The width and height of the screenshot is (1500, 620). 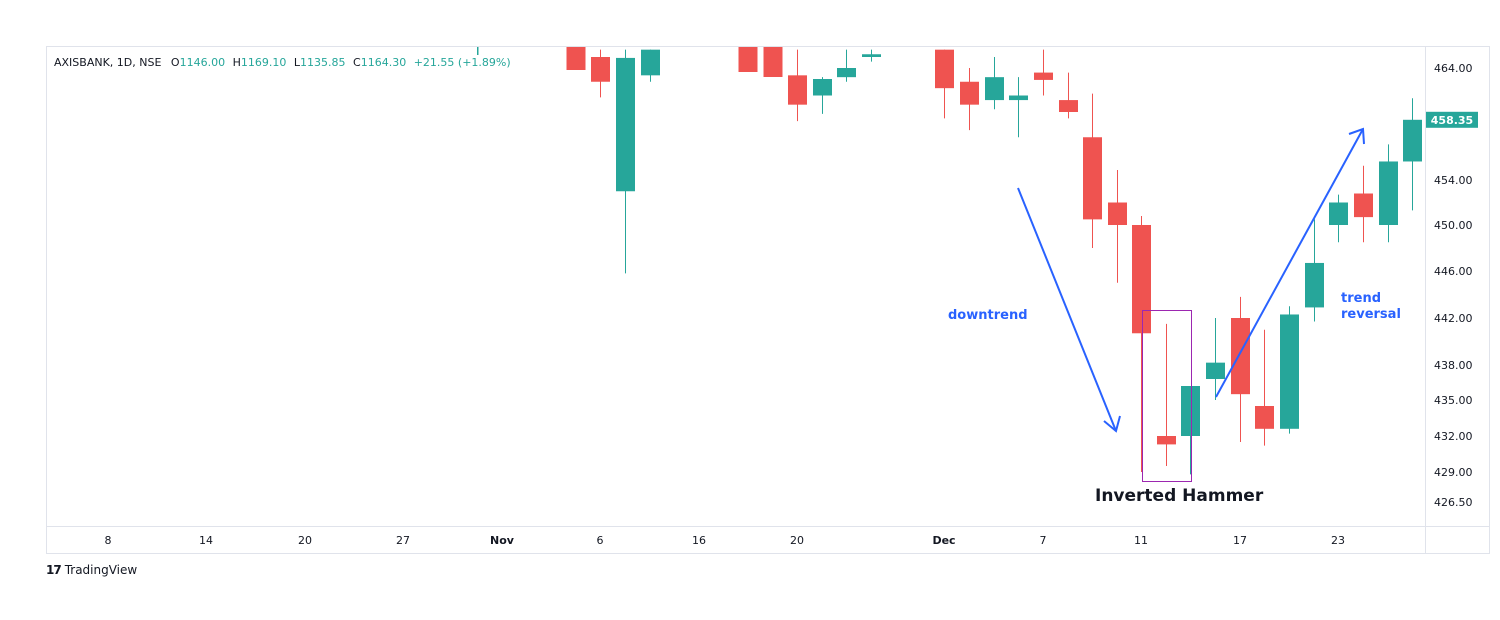 I want to click on last-price-badge: 458.35, so click(x=1452, y=119).